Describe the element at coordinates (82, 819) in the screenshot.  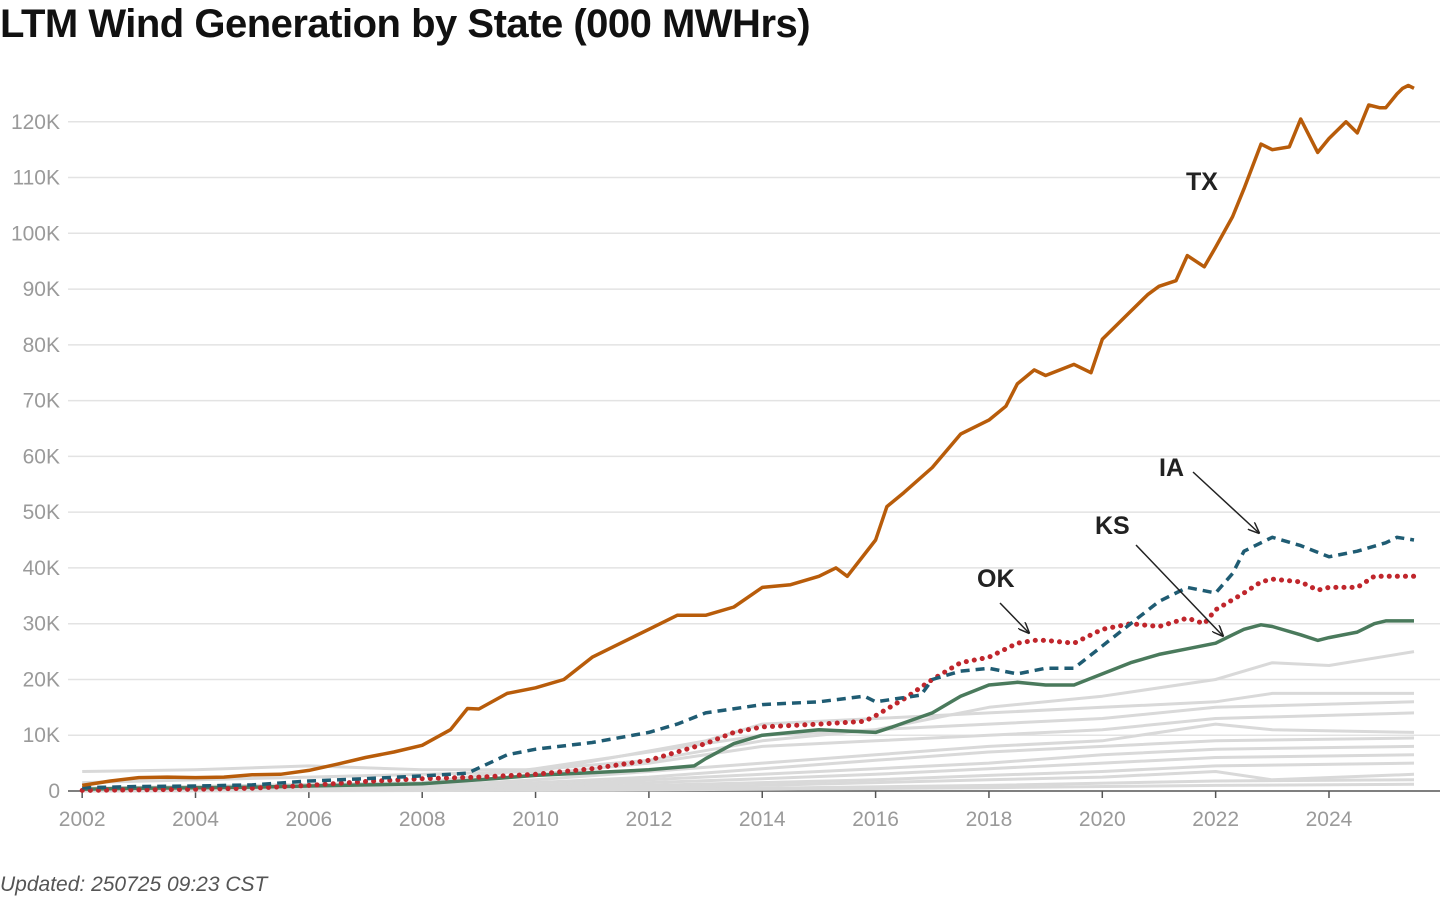
I see `x-tick-label: 2002` at that location.